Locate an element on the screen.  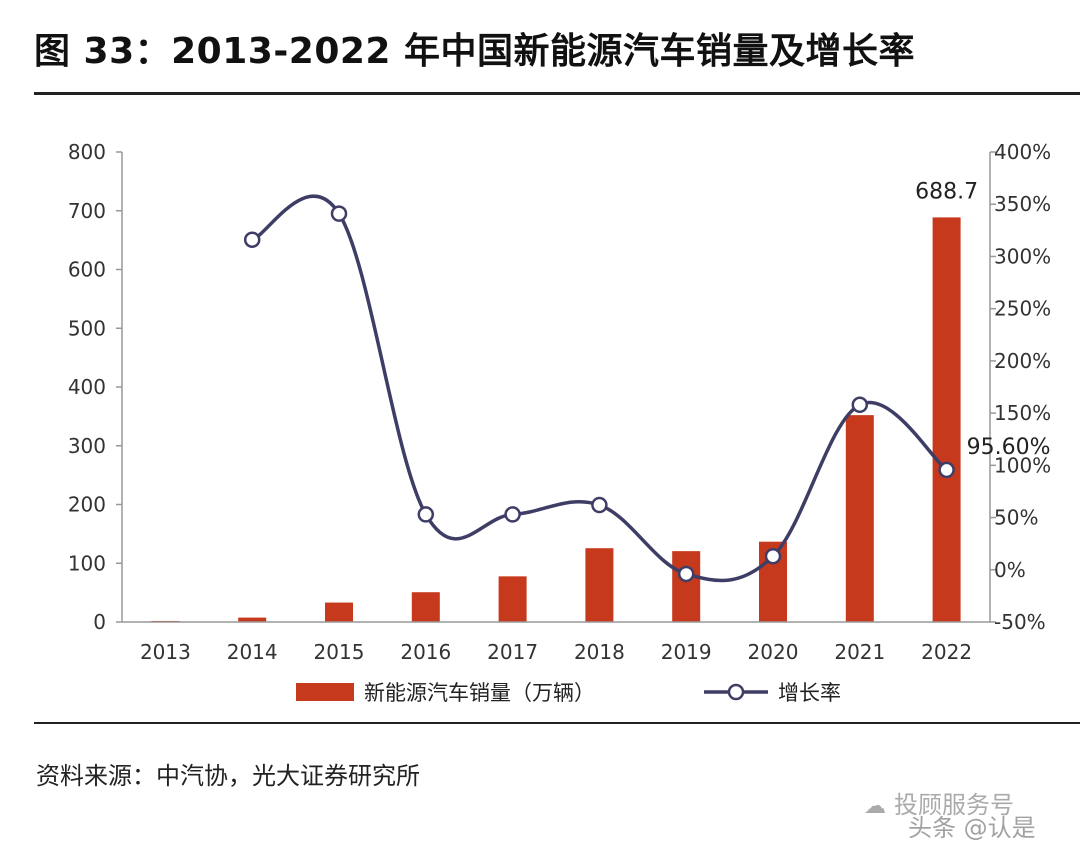
right-tick-label: 100% is located at coordinates (1022, 465).